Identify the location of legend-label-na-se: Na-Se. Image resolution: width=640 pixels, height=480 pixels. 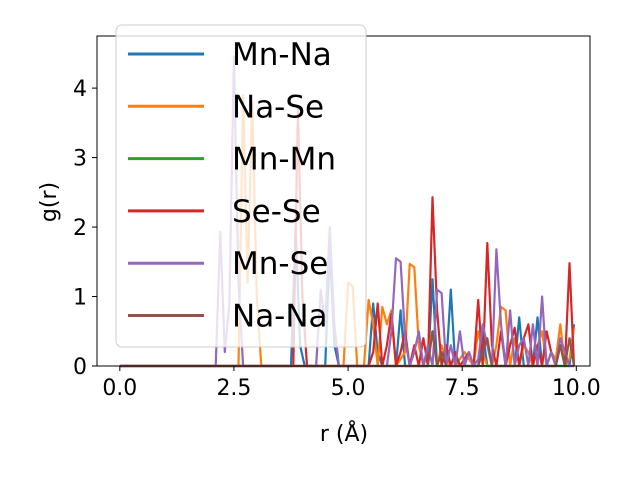
(278, 107).